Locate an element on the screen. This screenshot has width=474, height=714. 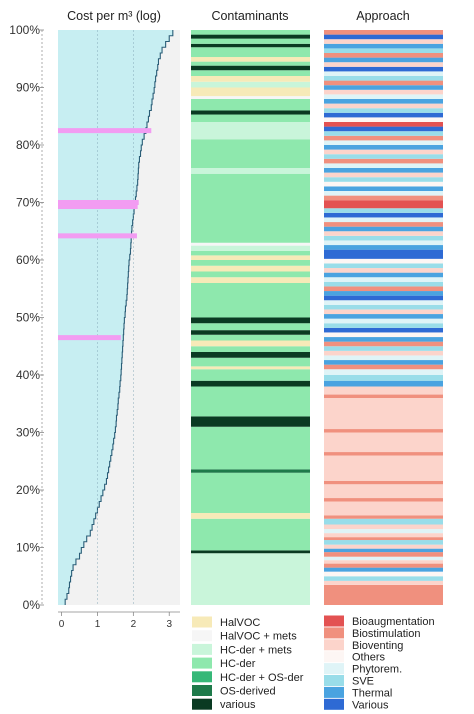
y-tick-label: 40% is located at coordinates (28, 375).